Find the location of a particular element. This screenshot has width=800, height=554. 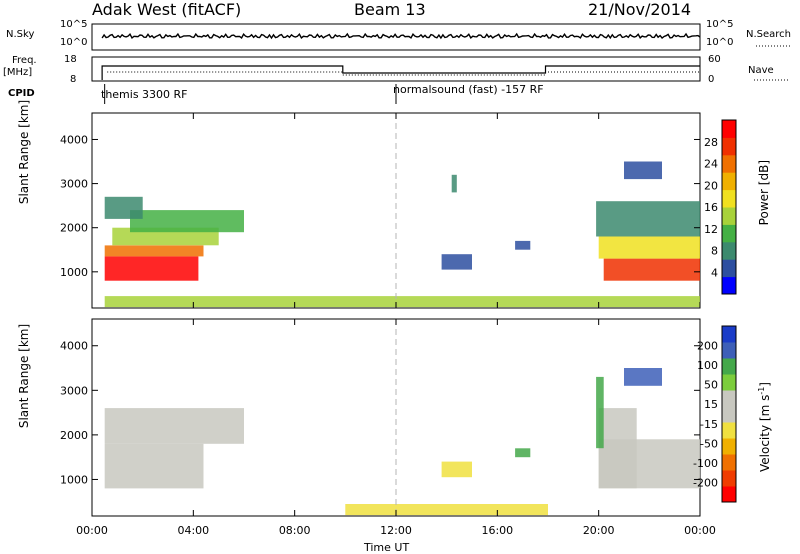

colorbar-tick-label: 4 is located at coordinates (714, 272).